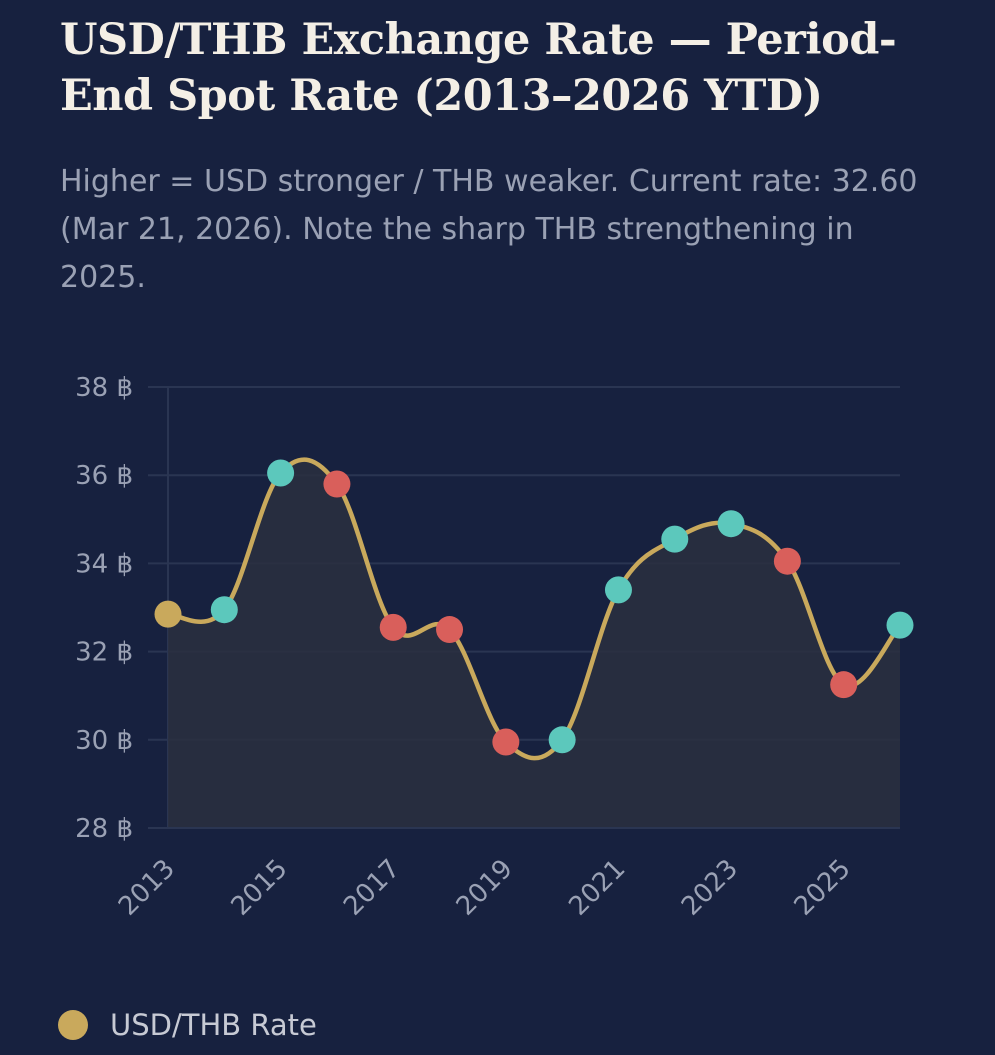  Describe the element at coordinates (597, 888) in the screenshot. I see `x-tick-label: 2021` at that location.